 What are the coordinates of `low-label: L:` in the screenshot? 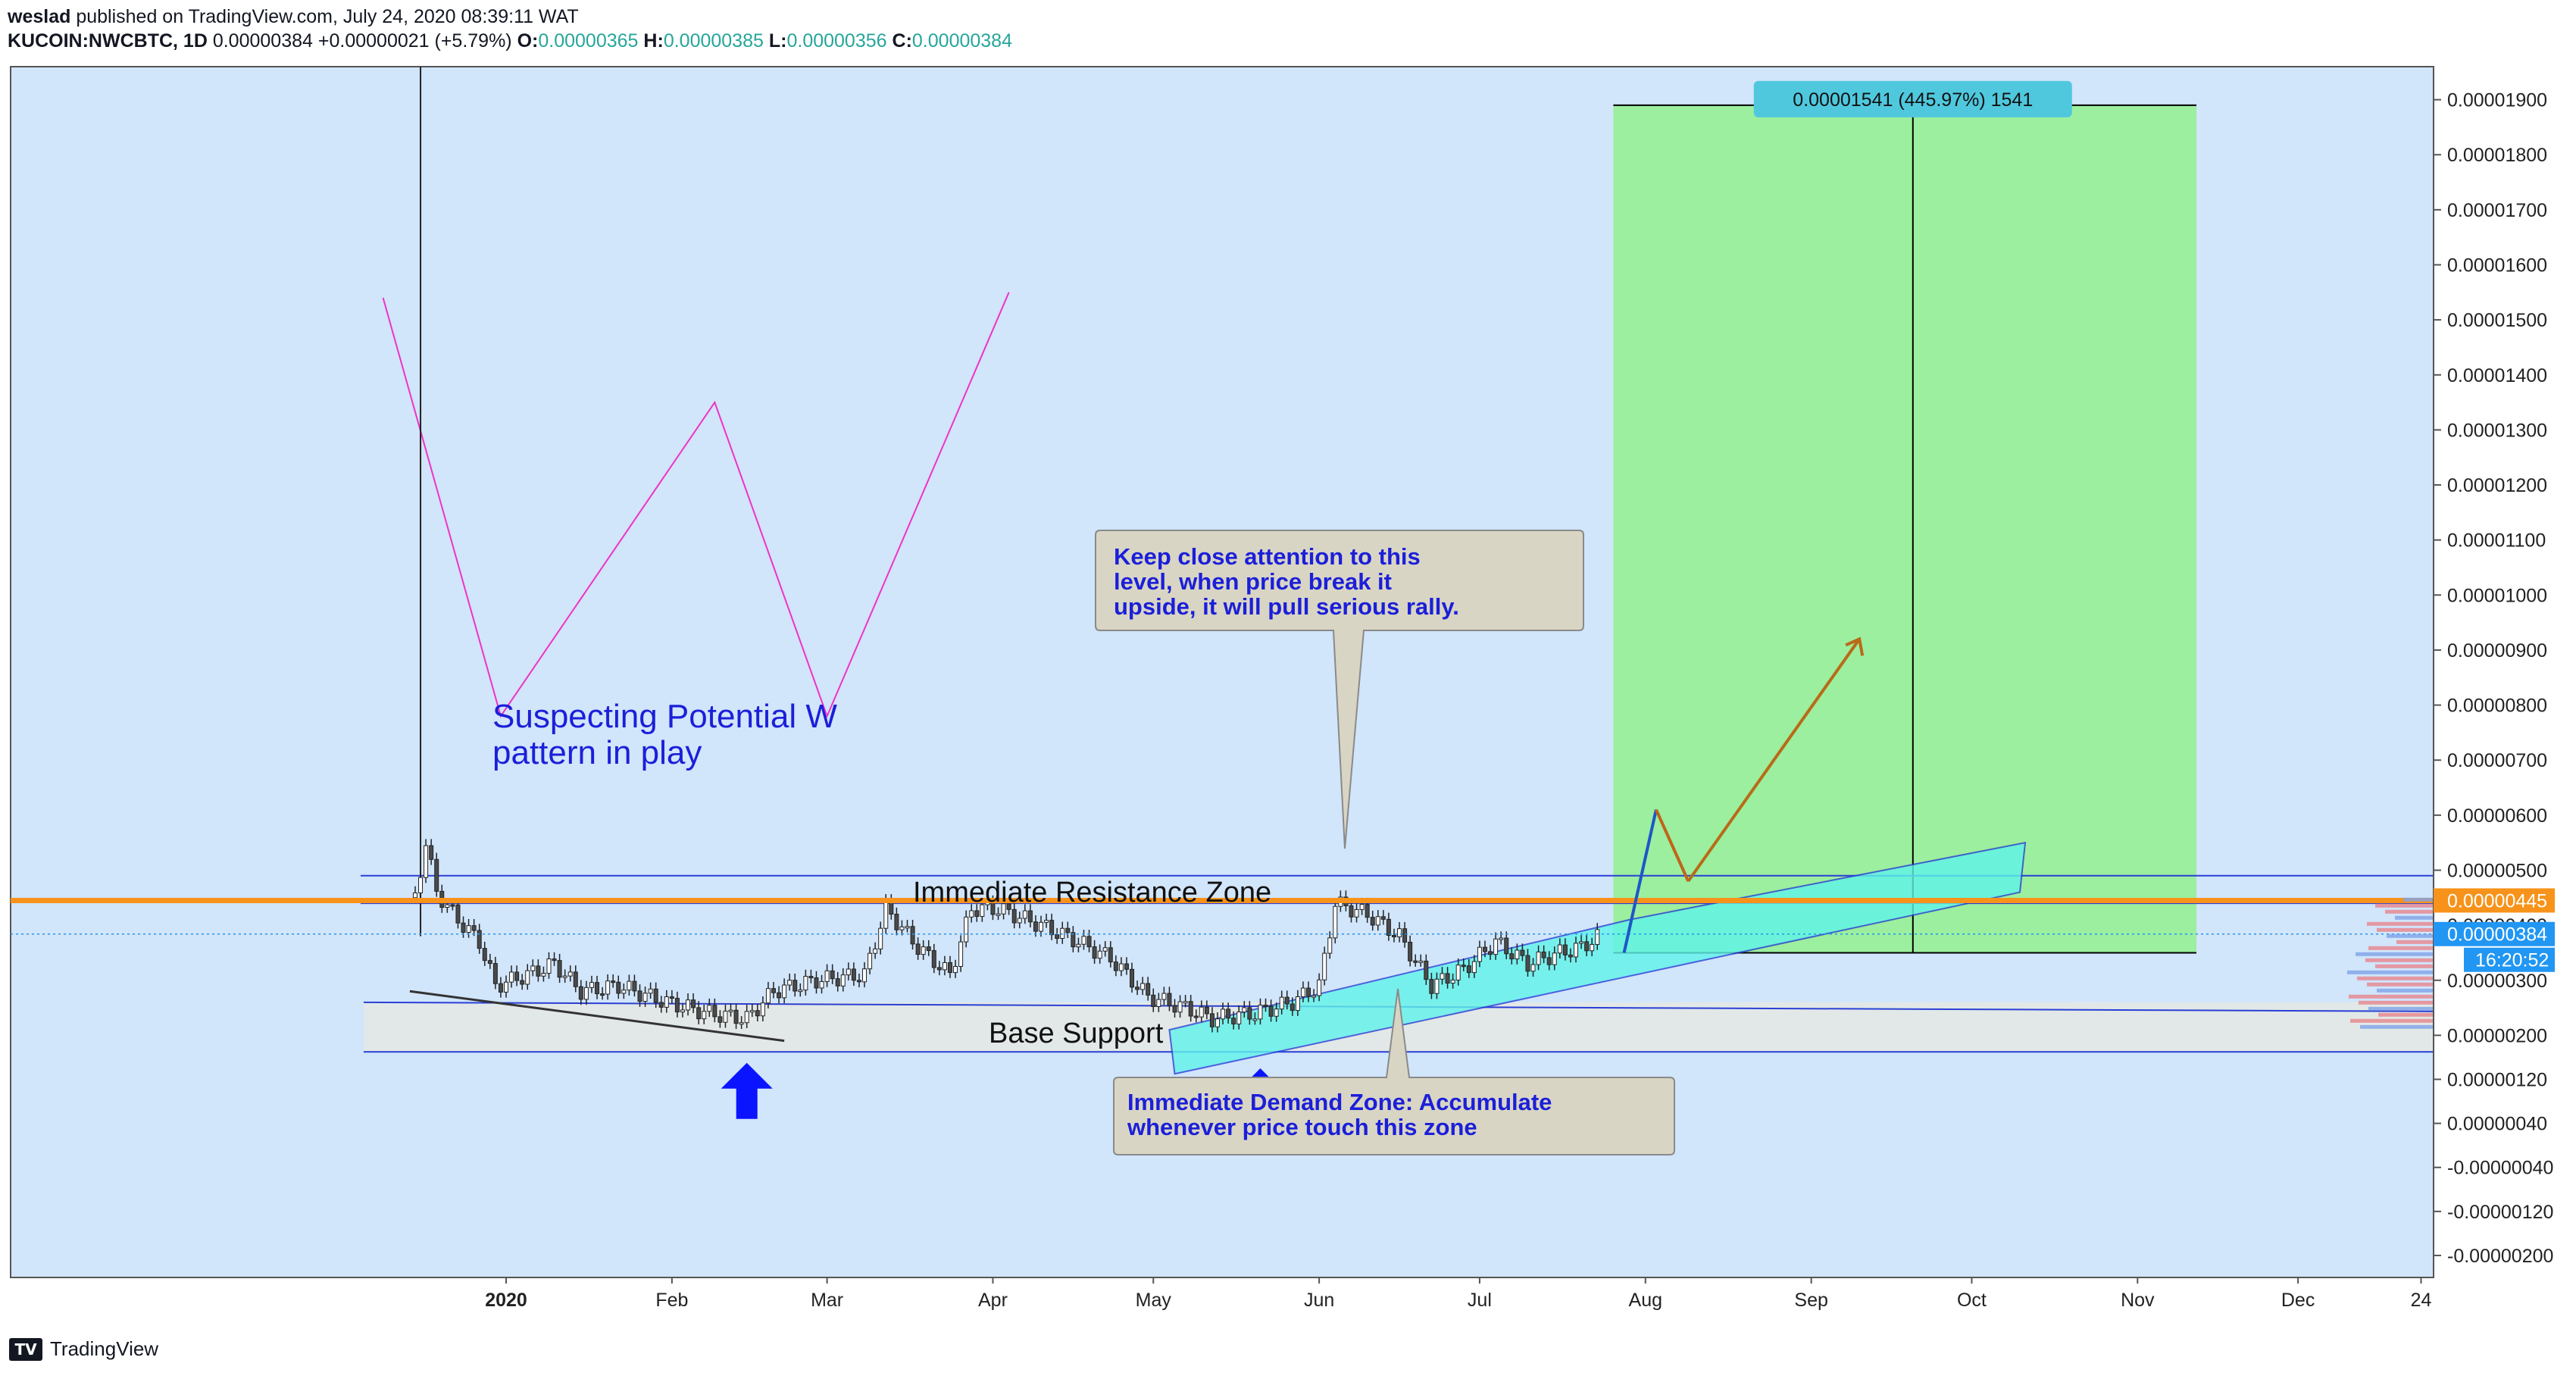 It's located at (777, 41).